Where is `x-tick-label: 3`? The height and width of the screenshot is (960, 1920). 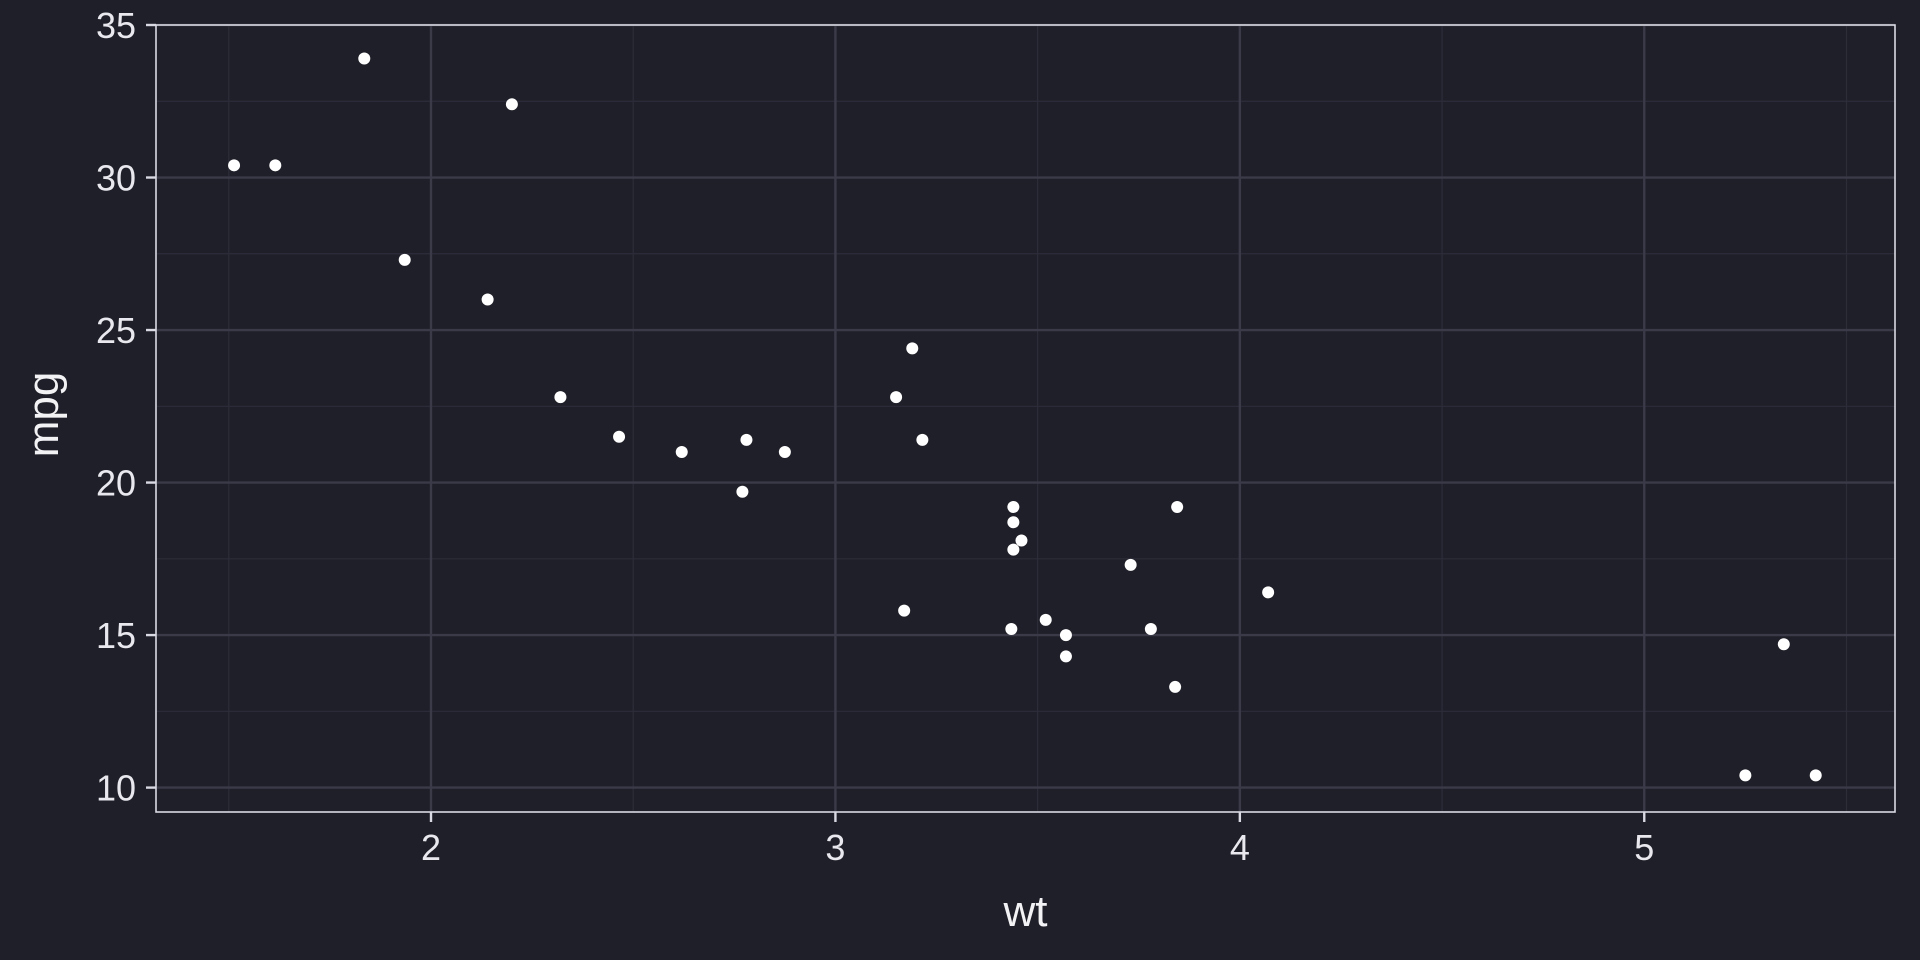
x-tick-label: 3 is located at coordinates (835, 847).